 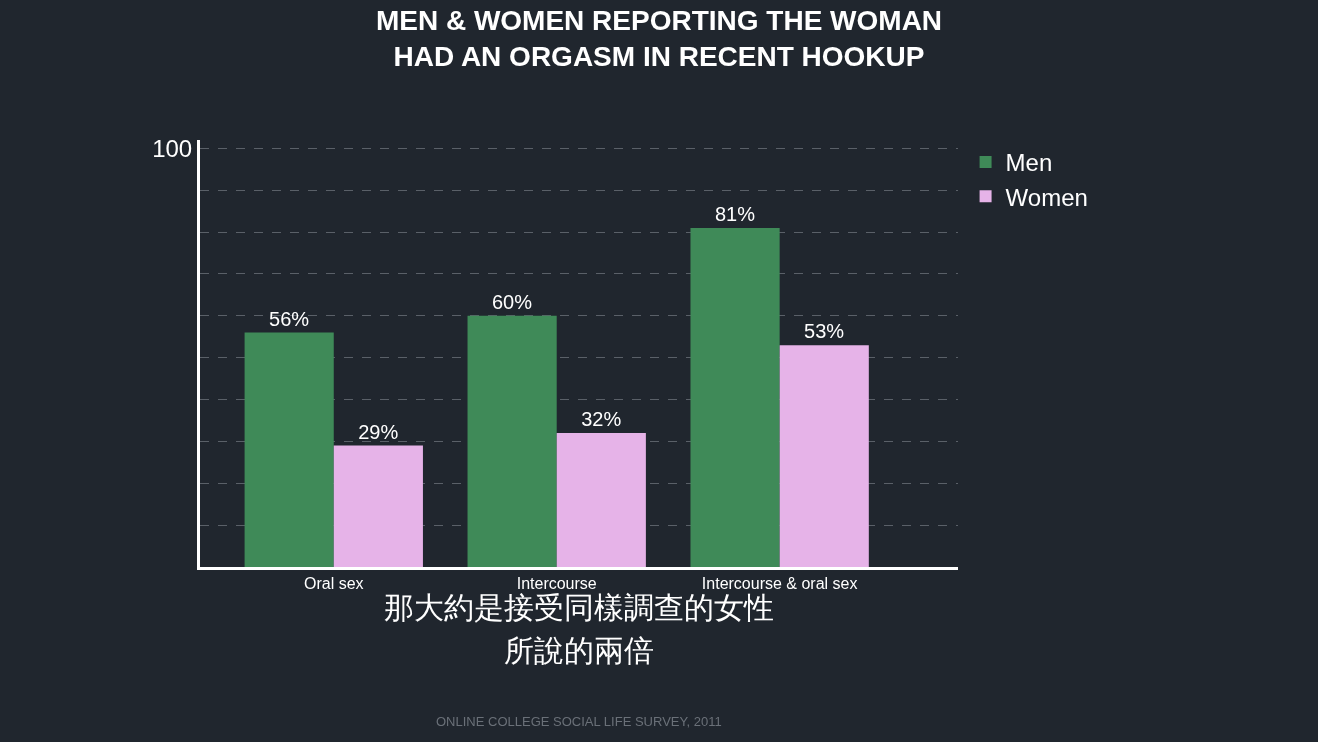 I want to click on text: ONLINE COLLEGE SOCIAL LIFE SURVEY, 2011, so click(x=579, y=721).